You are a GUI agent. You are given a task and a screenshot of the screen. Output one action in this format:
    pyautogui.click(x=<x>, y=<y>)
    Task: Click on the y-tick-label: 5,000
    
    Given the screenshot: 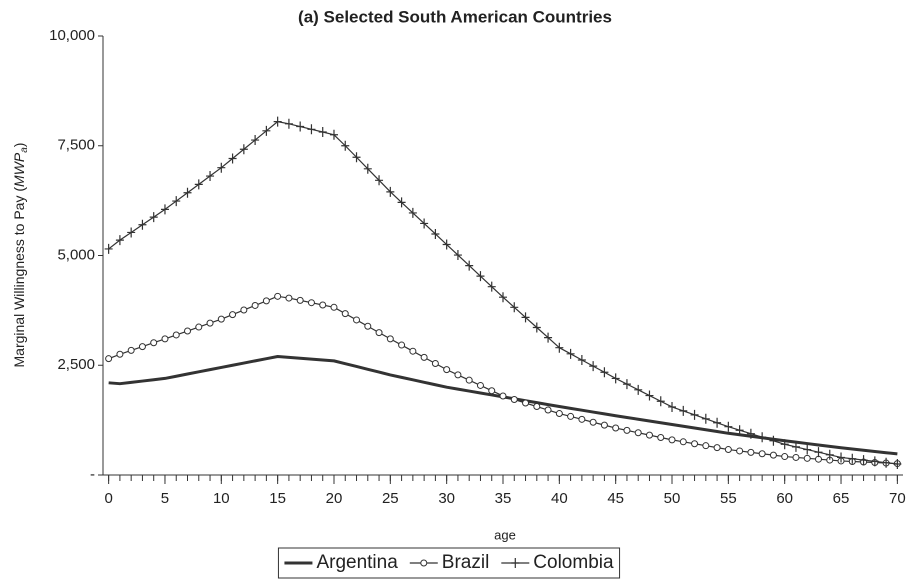 What is the action you would take?
    pyautogui.click(x=76, y=254)
    